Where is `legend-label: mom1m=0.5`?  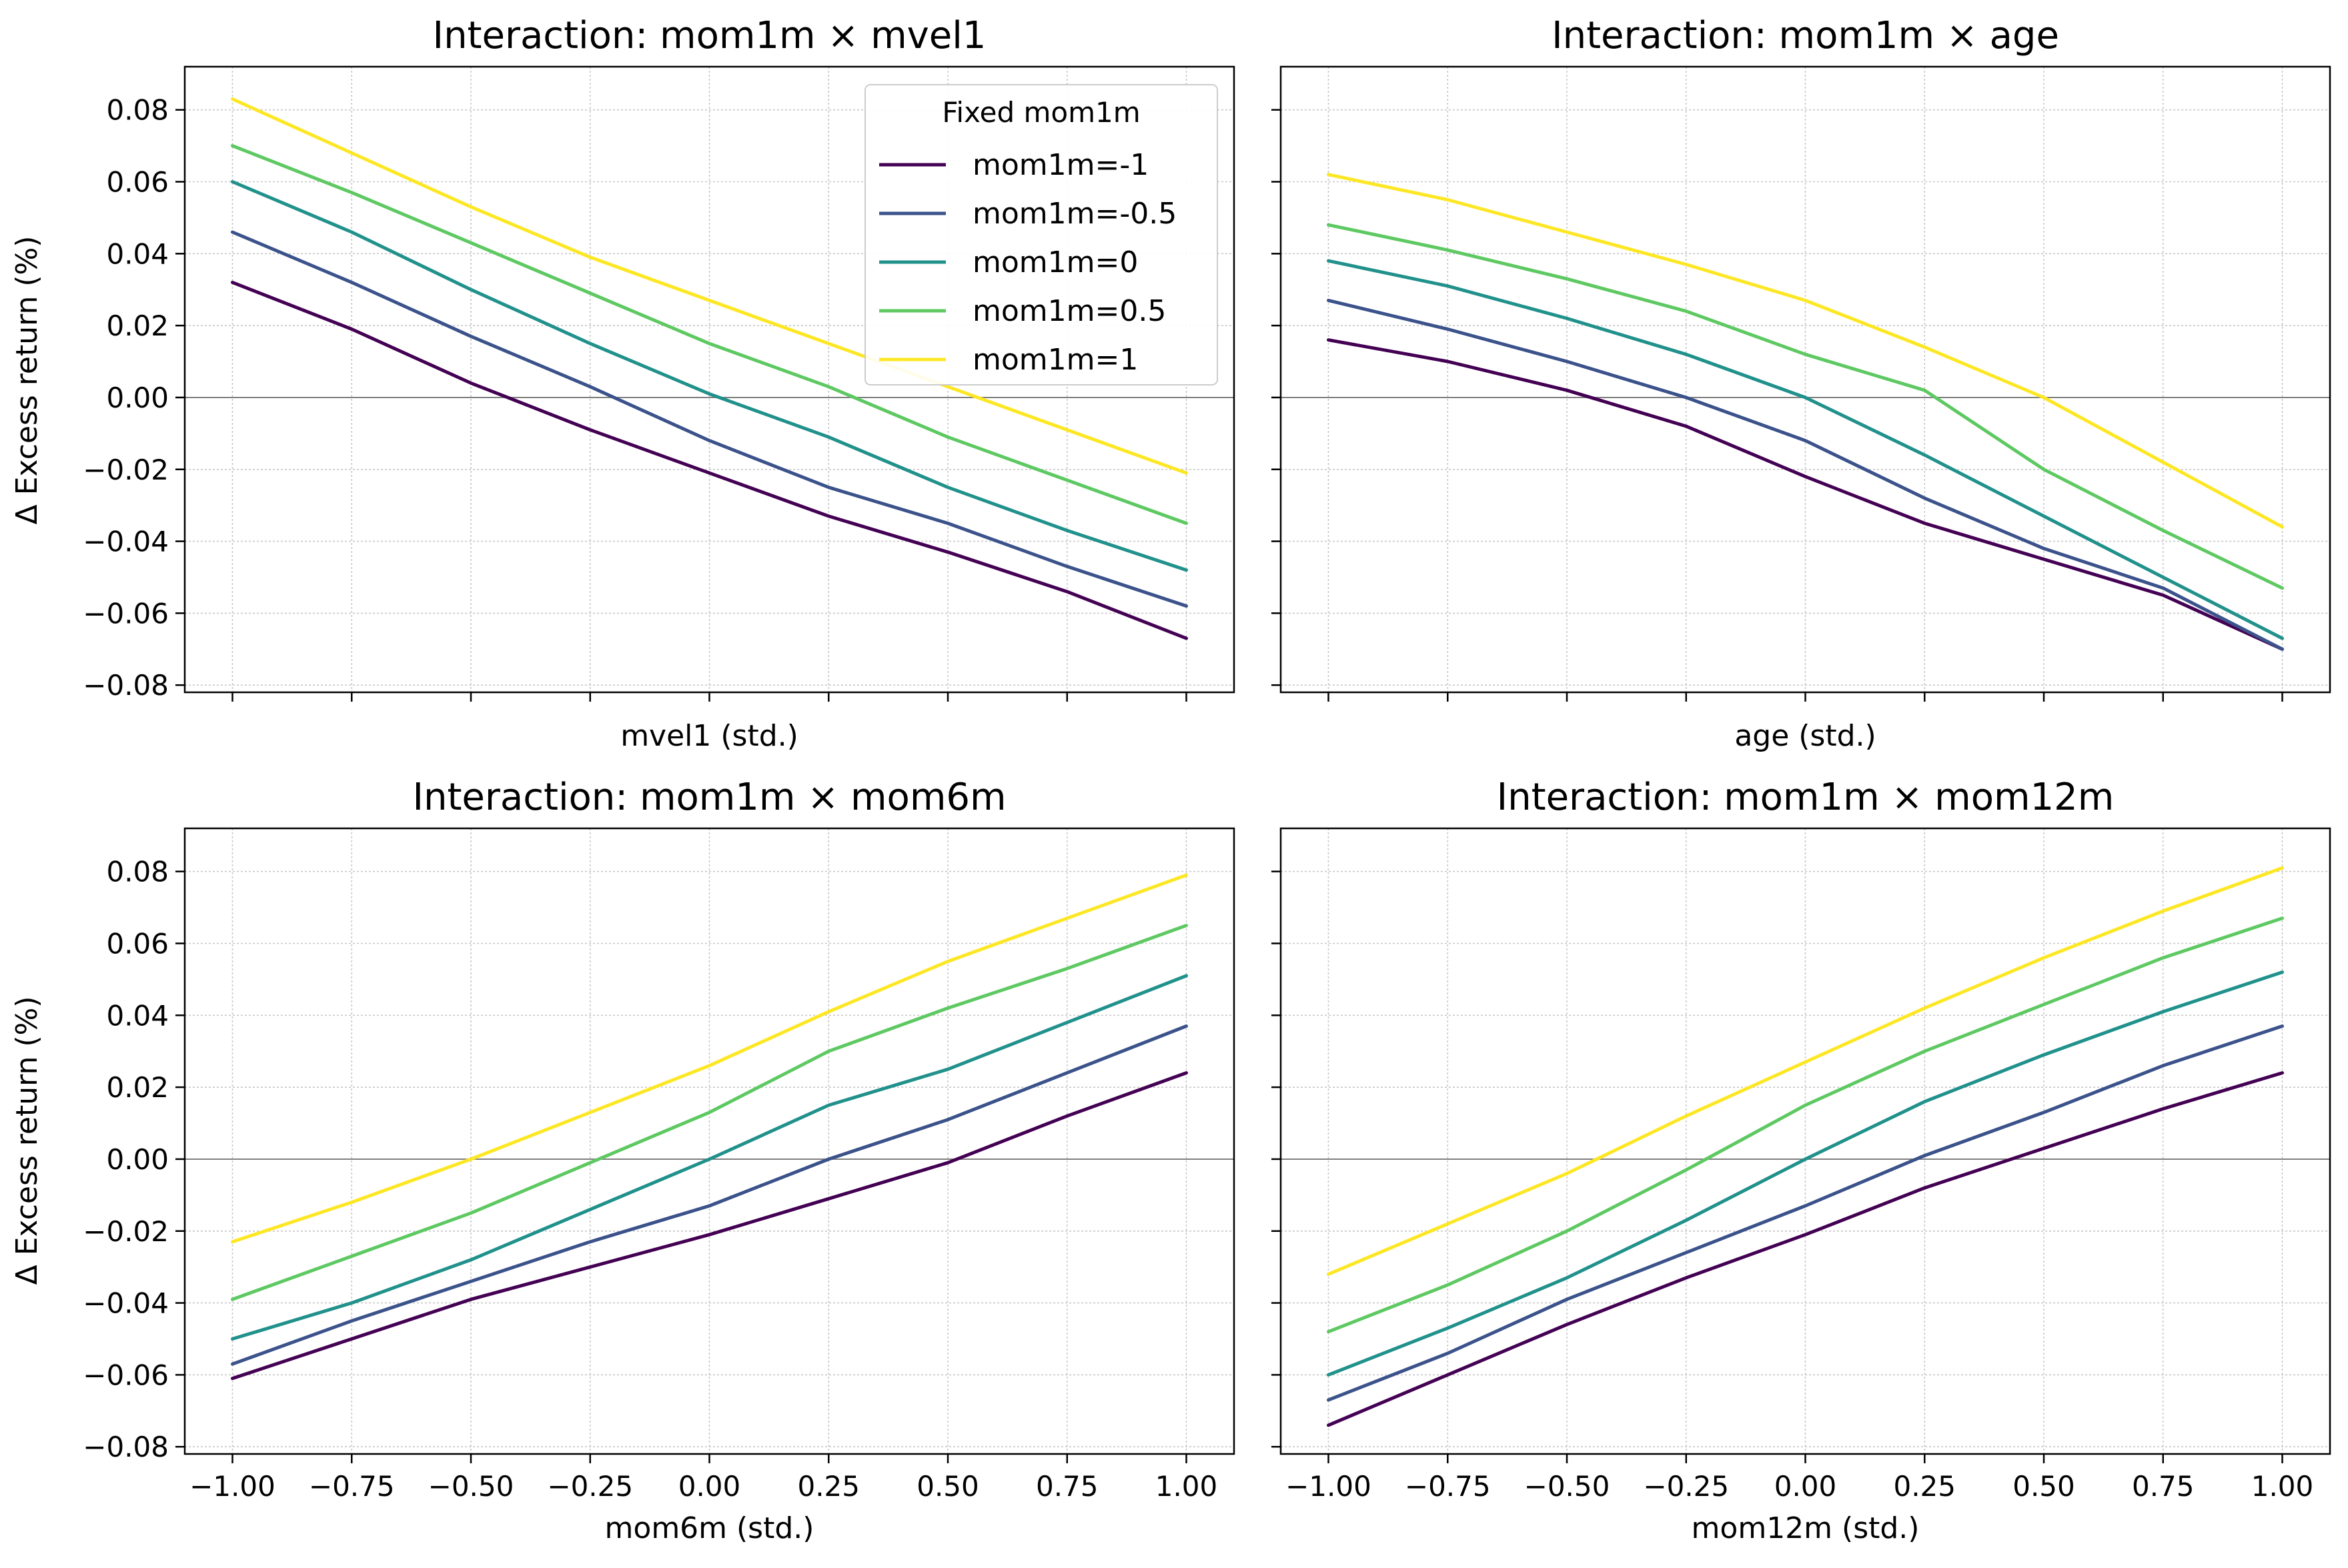
legend-label: mom1m=0.5 is located at coordinates (1069, 311).